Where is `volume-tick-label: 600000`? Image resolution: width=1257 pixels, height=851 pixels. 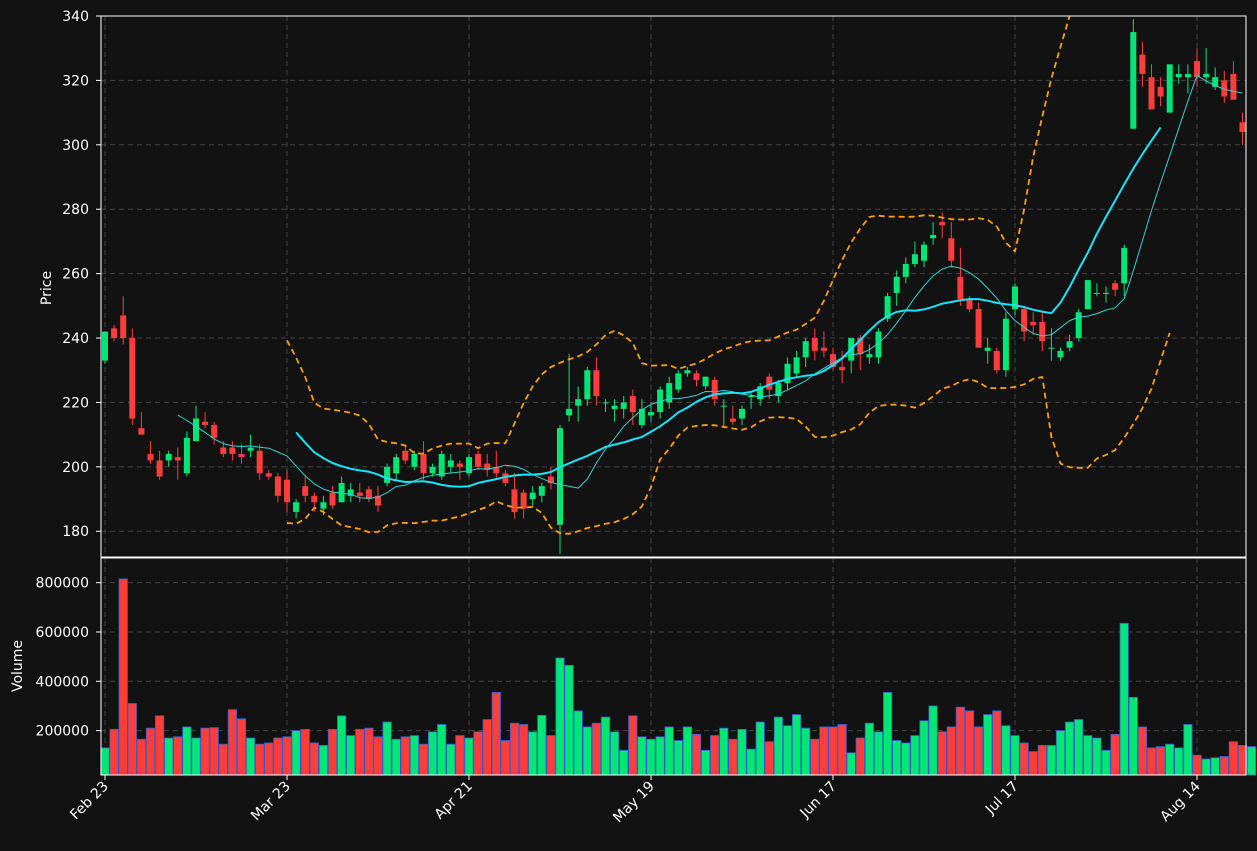
volume-tick-label: 600000 is located at coordinates (62, 633).